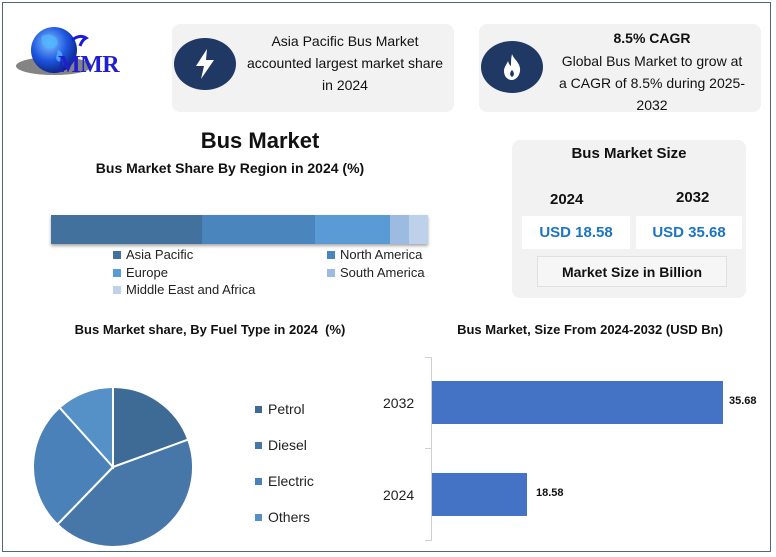 This screenshot has width=776, height=557. I want to click on lightning-icon, so click(205, 64).